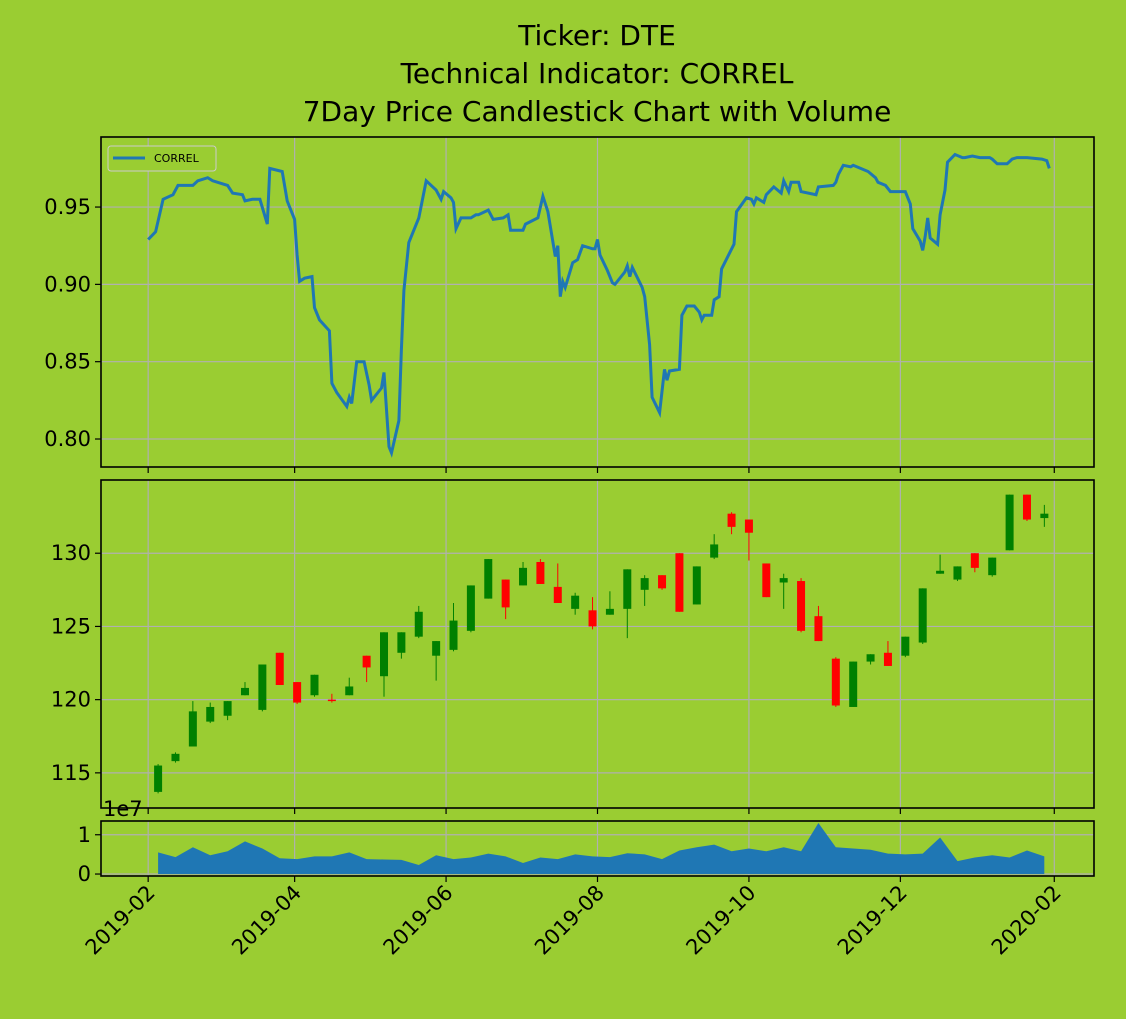 This screenshot has width=1126, height=1019. What do you see at coordinates (71, 700) in the screenshot?
I see `y-tick-label: 120` at bounding box center [71, 700].